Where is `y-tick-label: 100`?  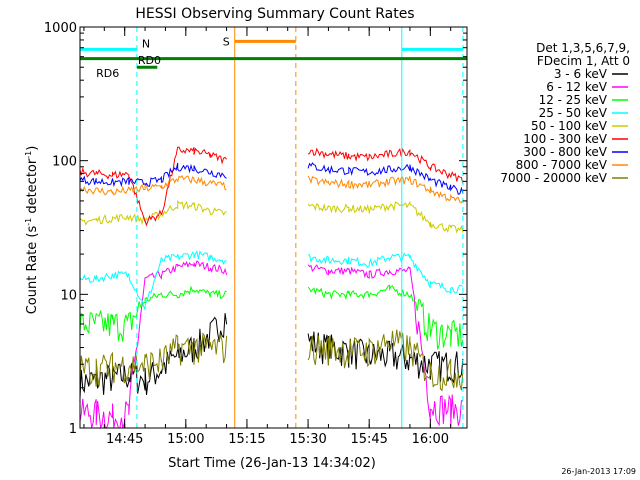
y-tick-label: 100 is located at coordinates (64, 162).